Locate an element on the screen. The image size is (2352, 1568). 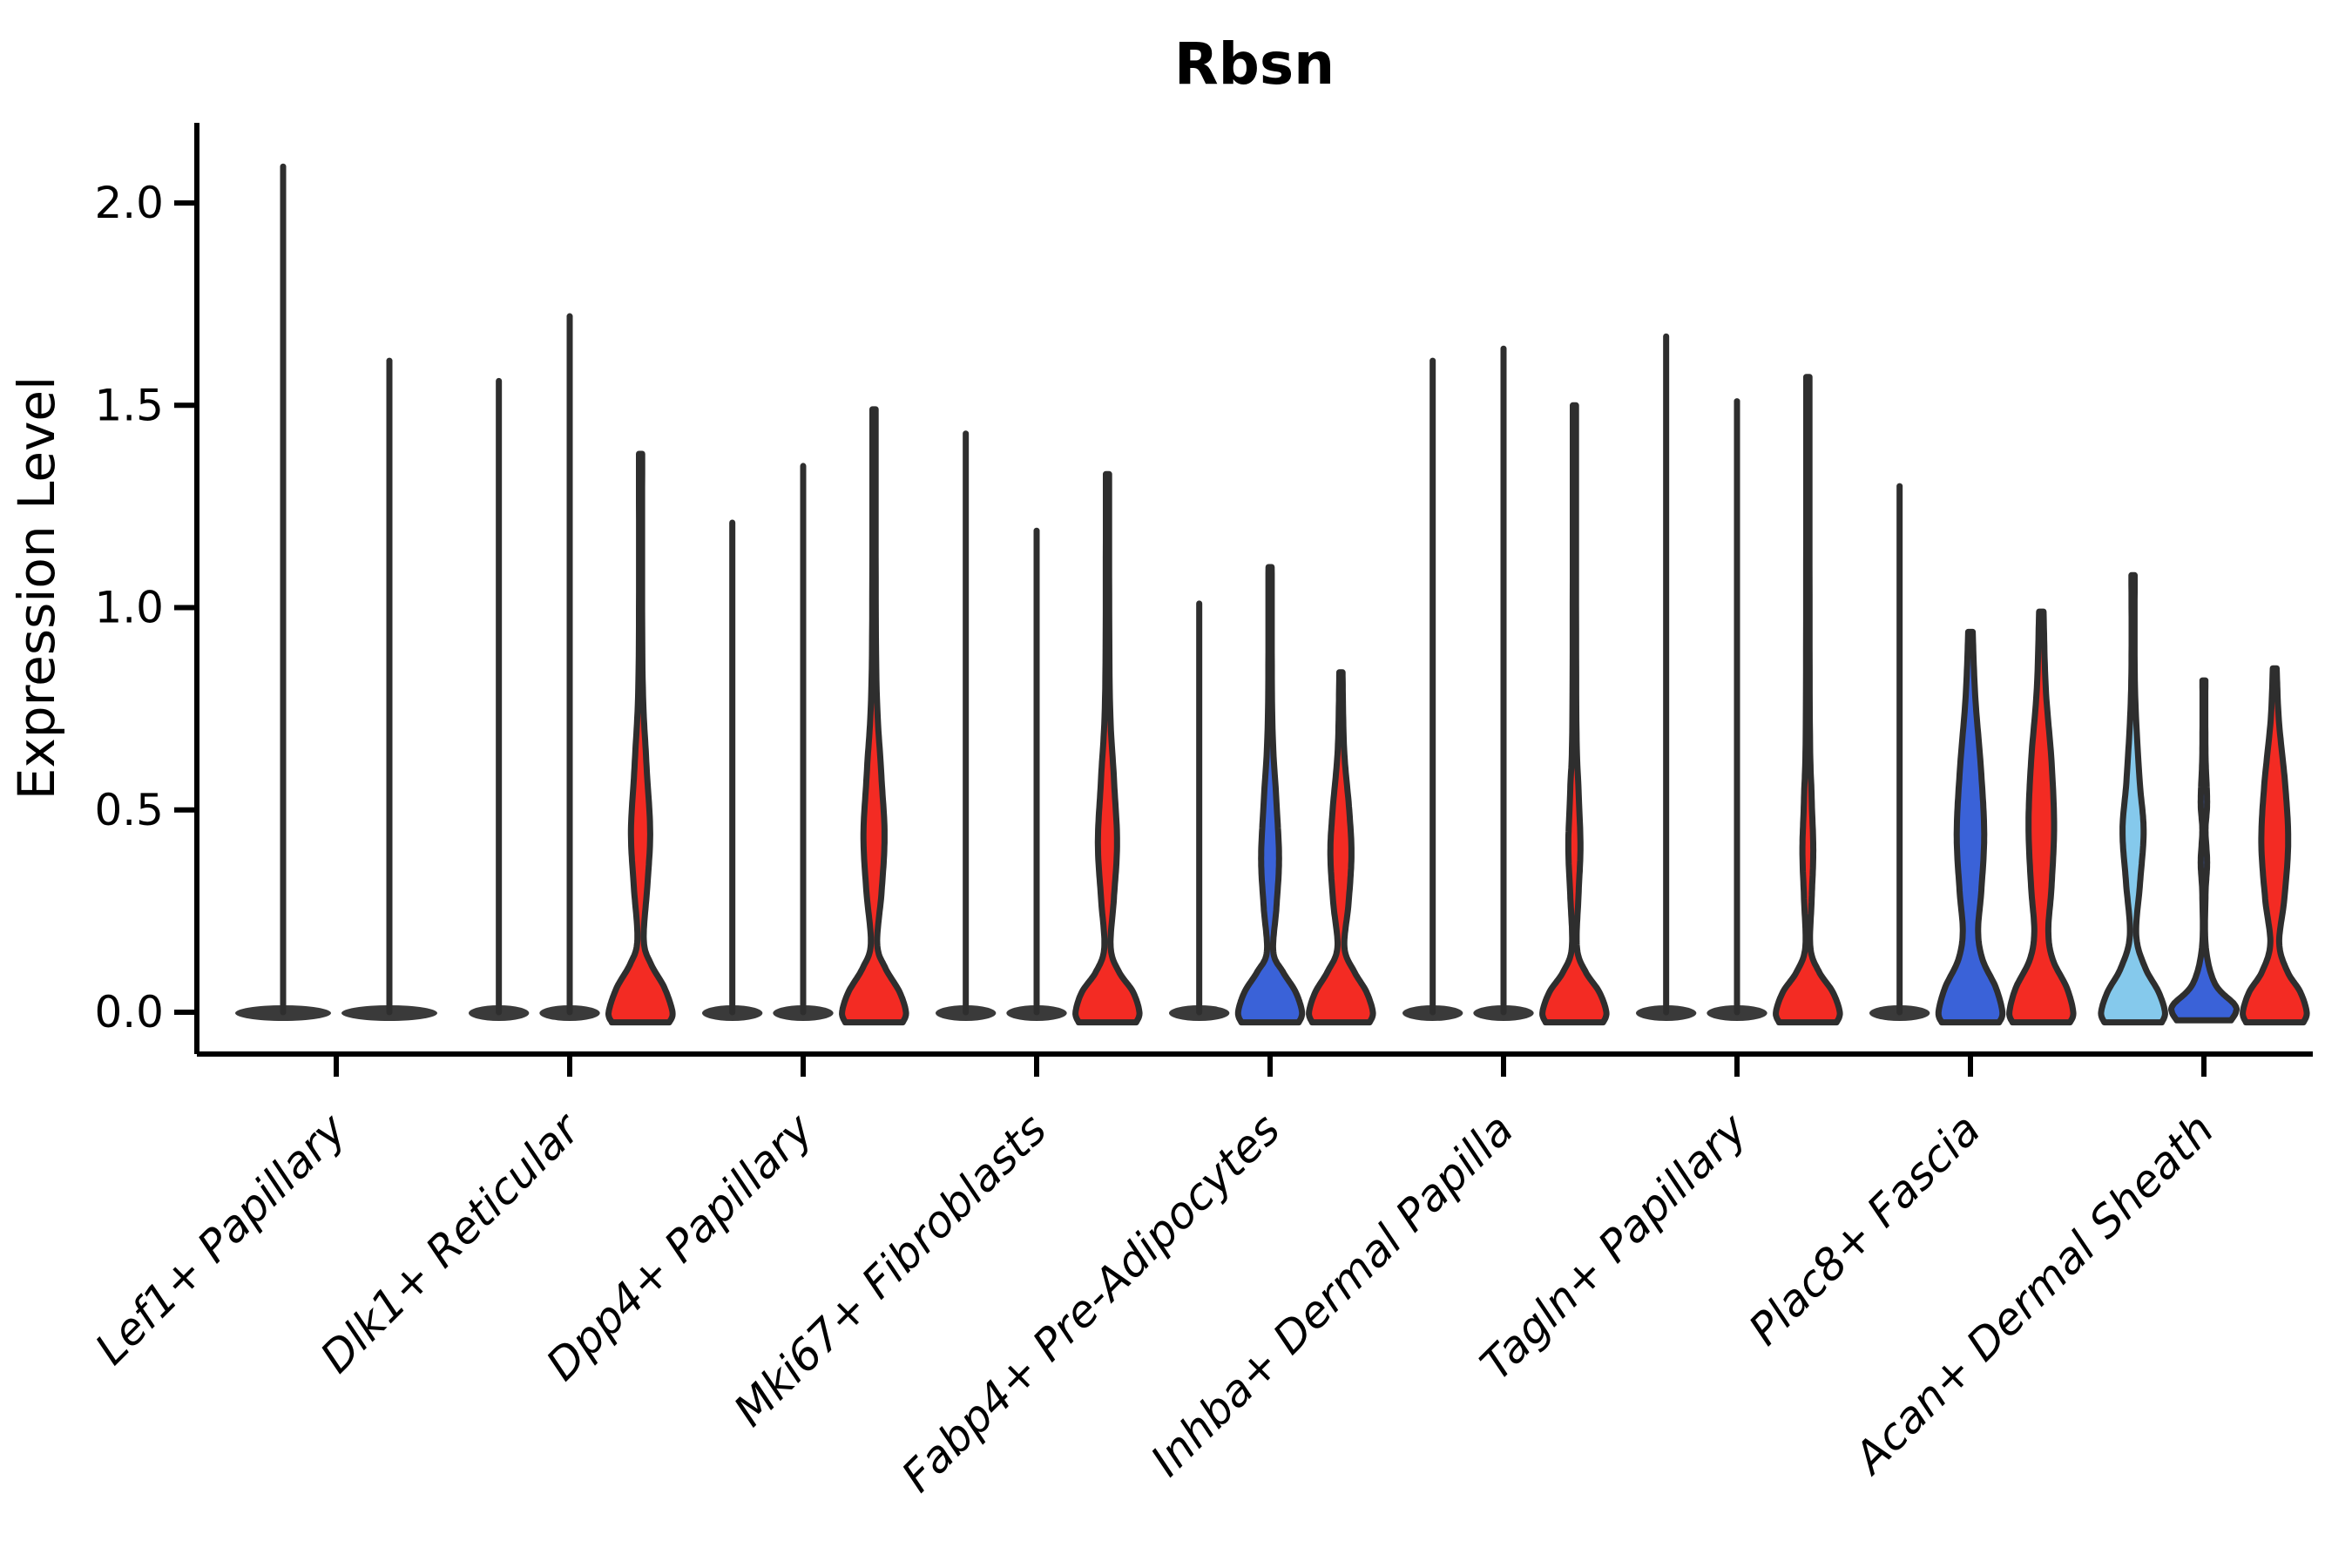
x-tick-label-5: Fabp4+ Pre-Adipocytes is located at coordinates (1091, 1303).